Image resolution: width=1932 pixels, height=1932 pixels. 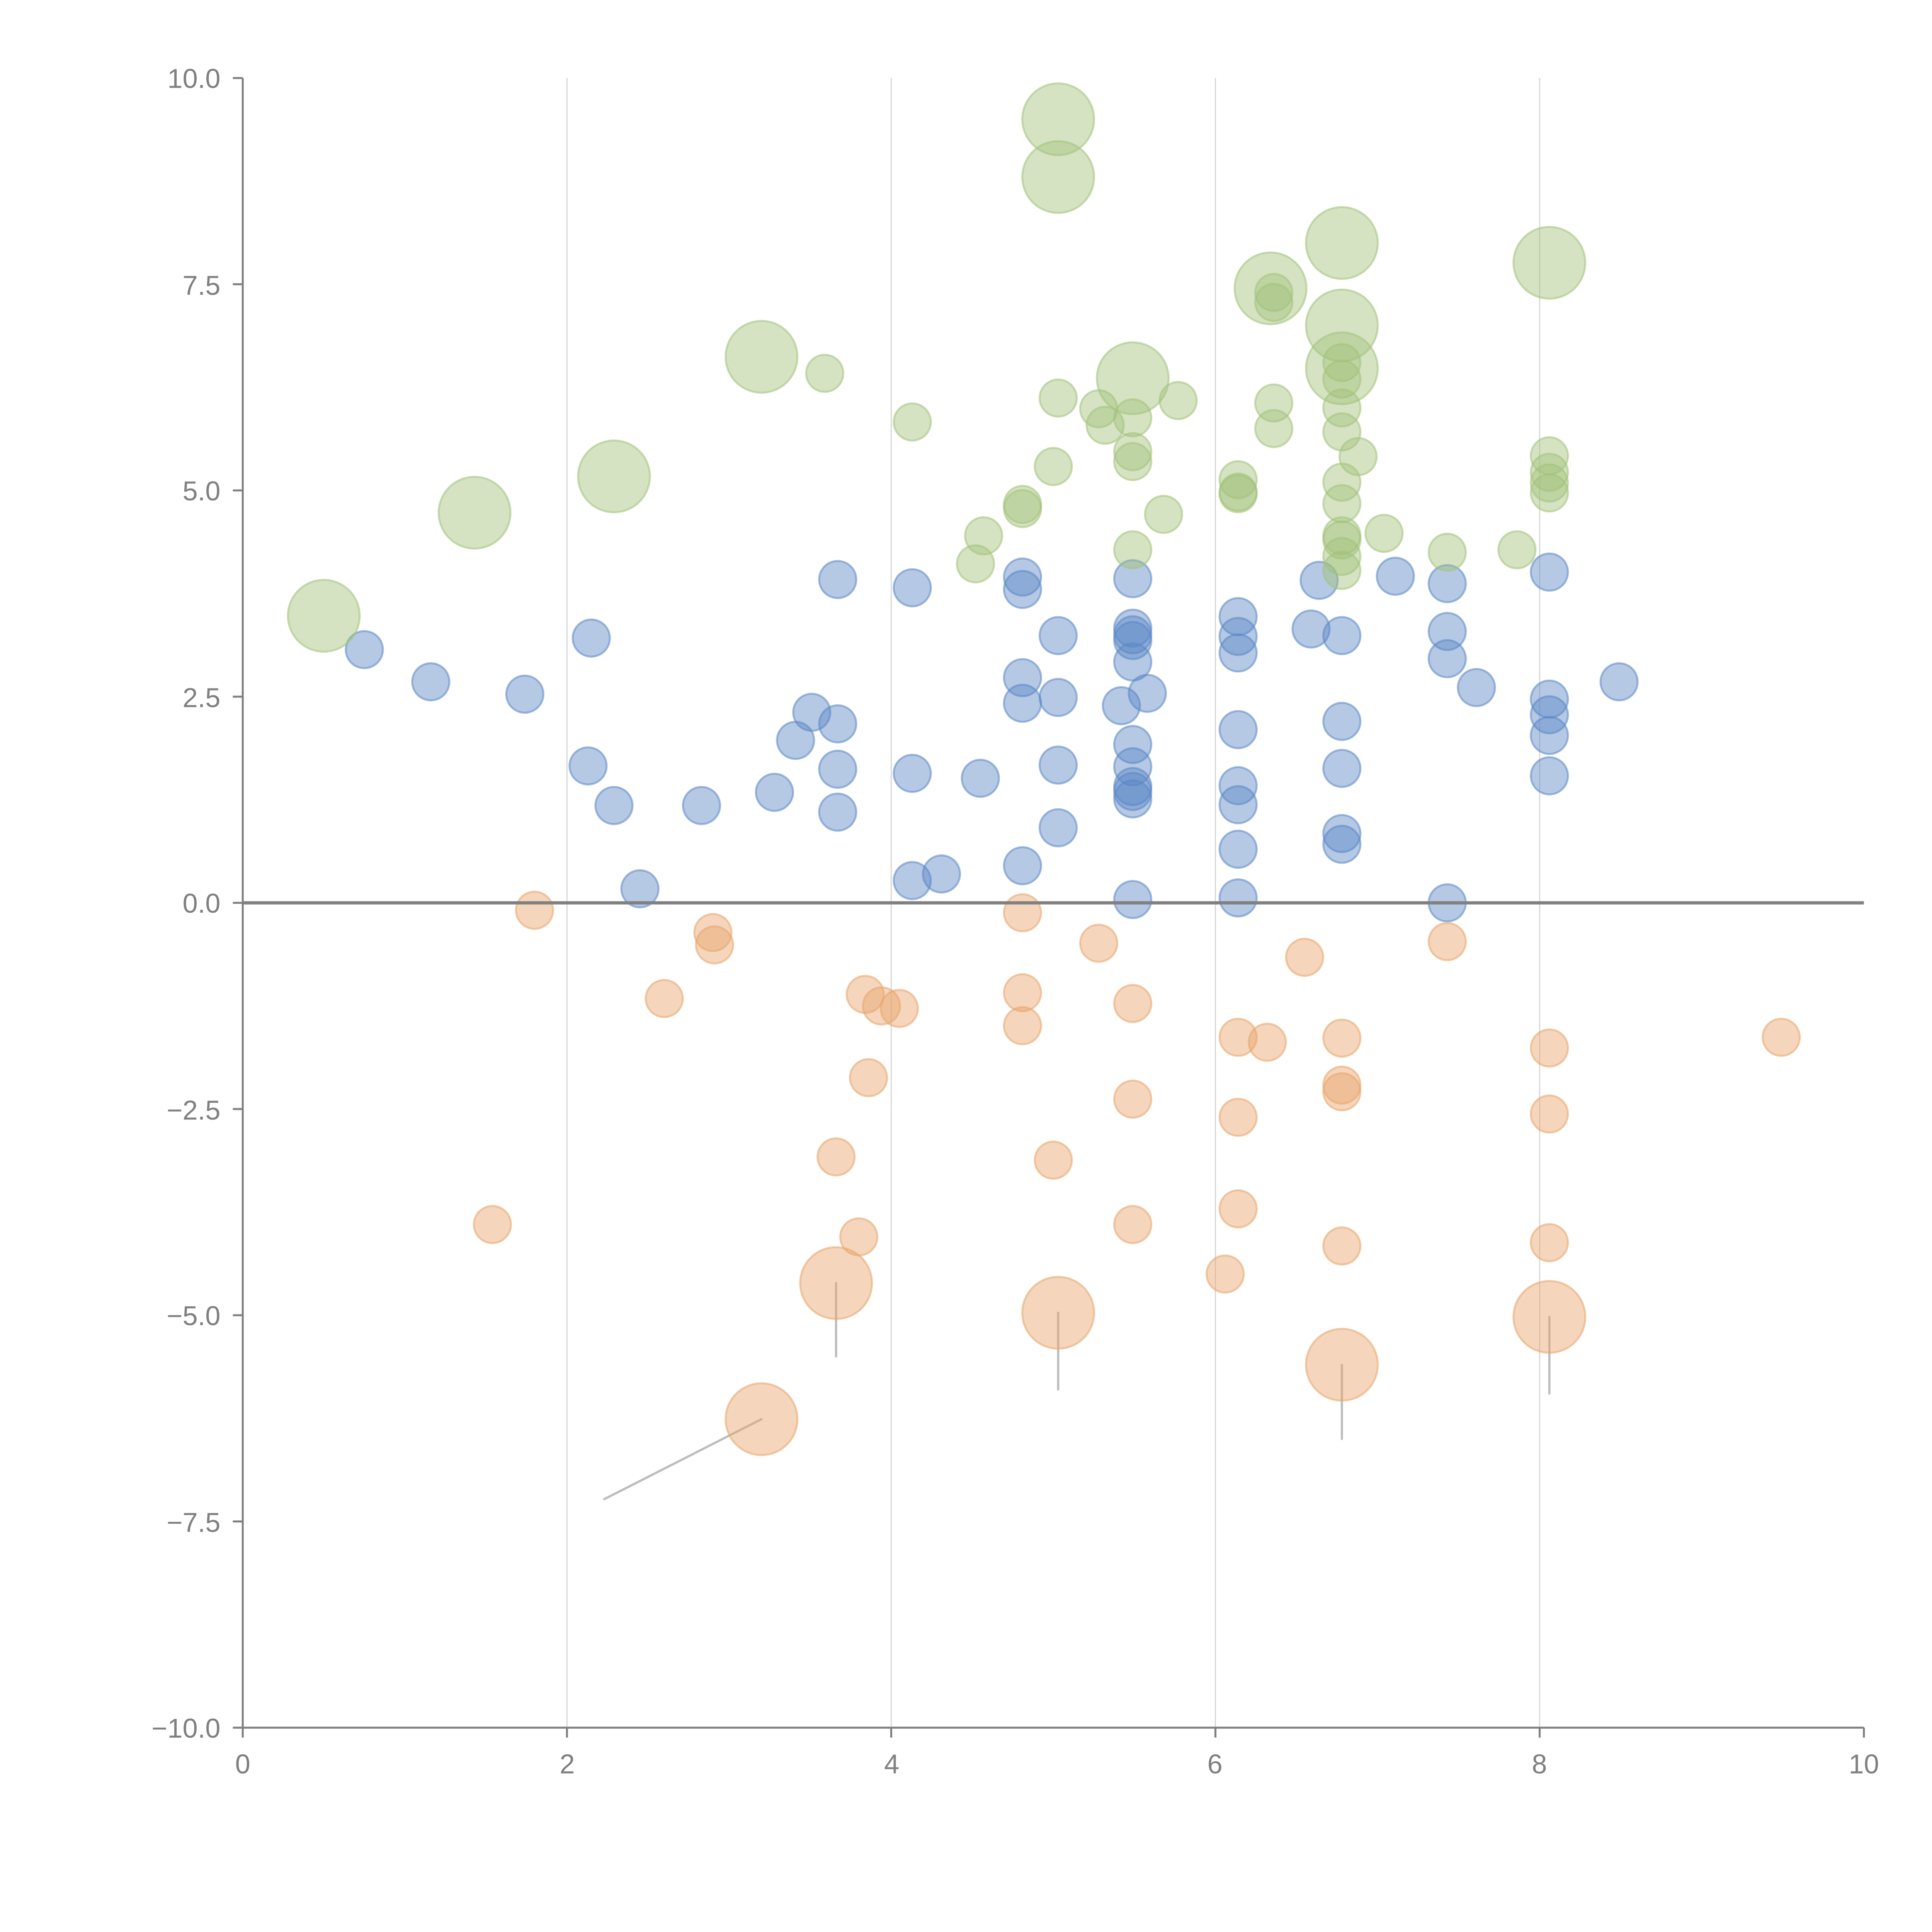 What do you see at coordinates (201, 698) in the screenshot?
I see `y-tick-label: 2.5` at bounding box center [201, 698].